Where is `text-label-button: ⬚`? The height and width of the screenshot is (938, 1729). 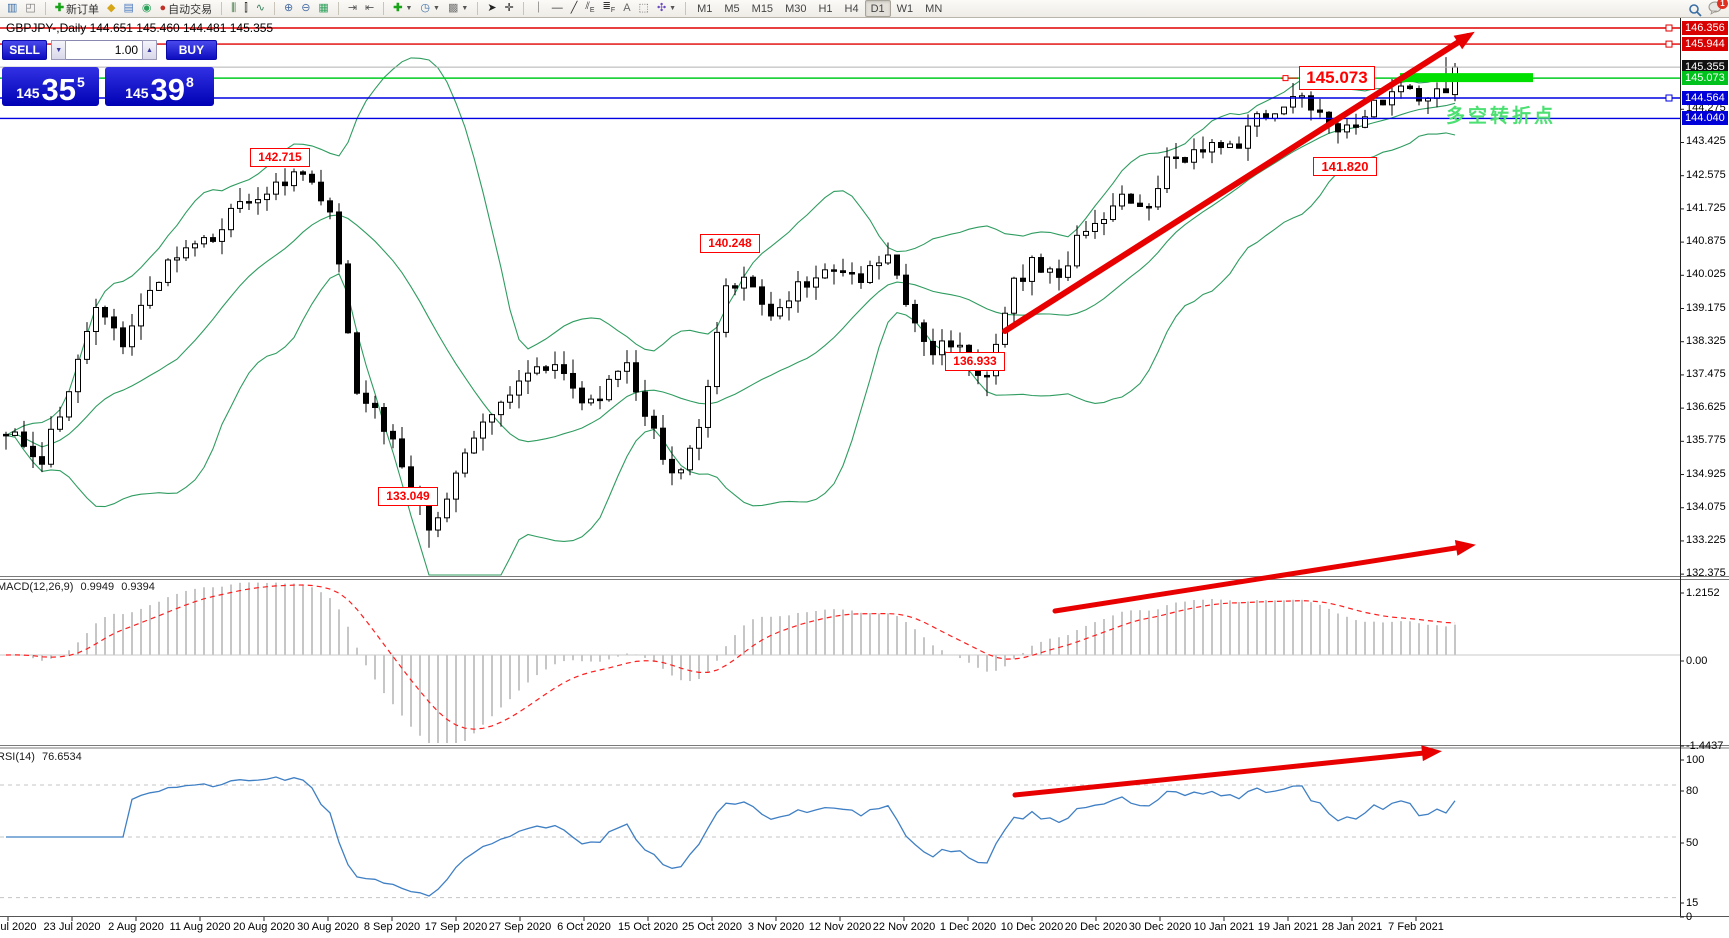
text-label-button: ⬚ is located at coordinates (644, 8).